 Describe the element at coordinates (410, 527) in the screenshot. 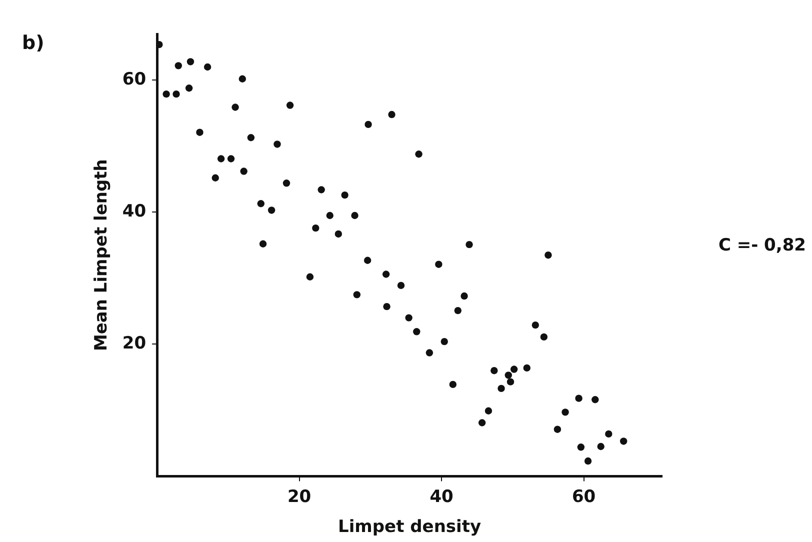

I see `x-axis-title: Limpet density` at that location.